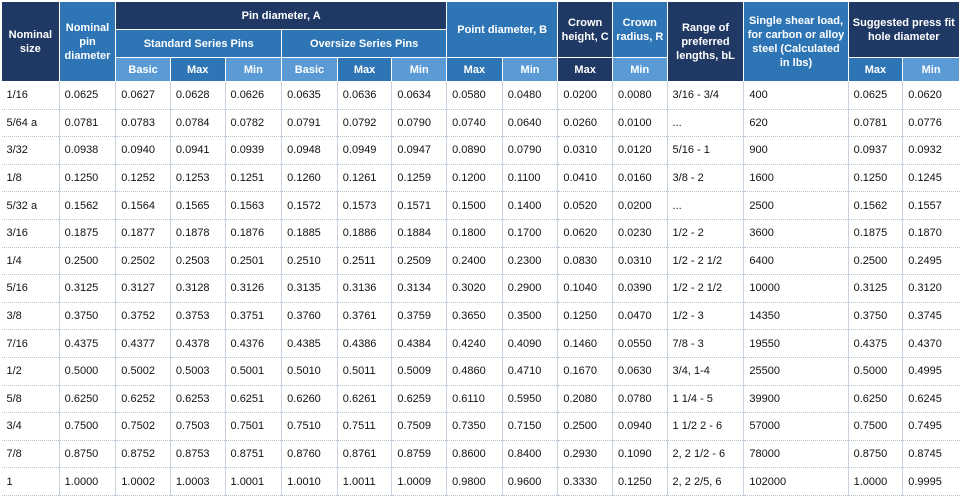 This screenshot has height=504, width=961. Describe the element at coordinates (30, 261) in the screenshot. I see `table-cell: 1/4` at that location.